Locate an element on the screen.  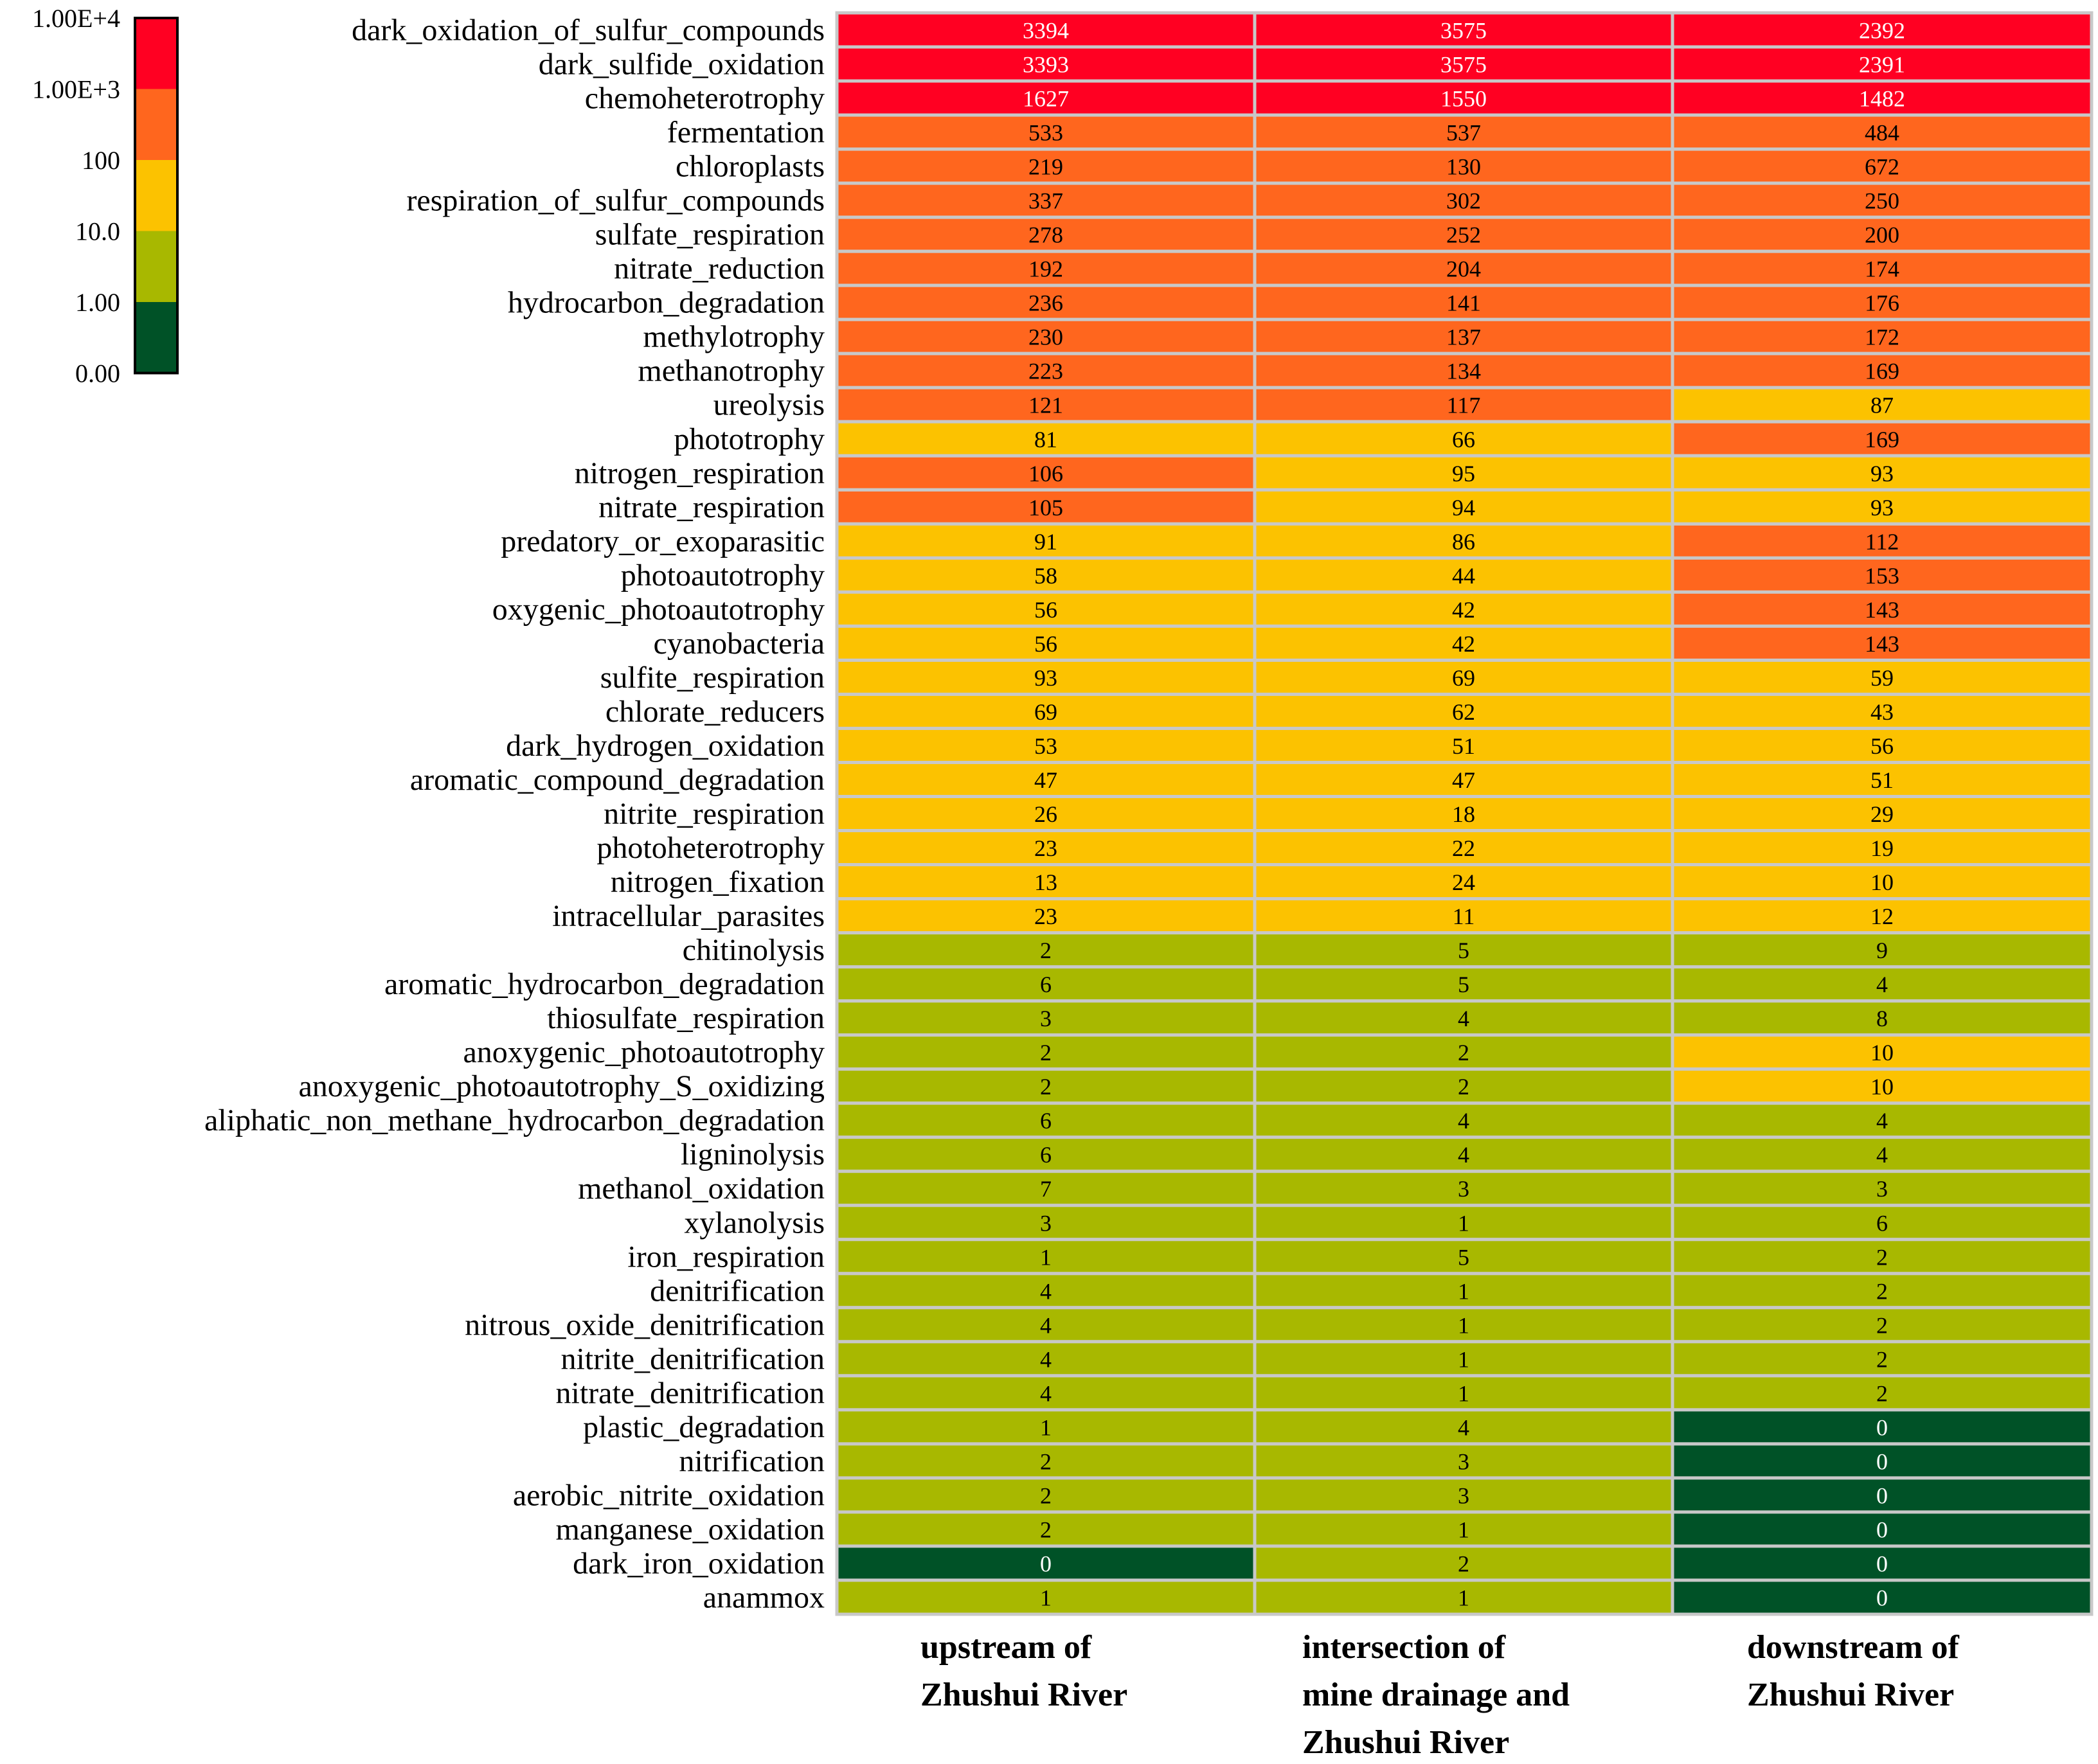
cell-value-label: 81 is located at coordinates (1045, 439).